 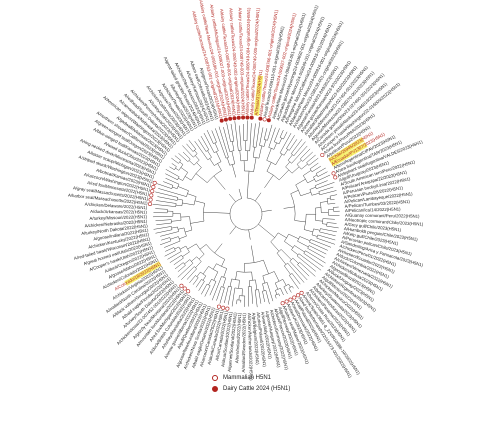 I want to click on legend-label-dairy-cattle: Dairy Cattle 2024 (H5N1), so click(x=257, y=388).